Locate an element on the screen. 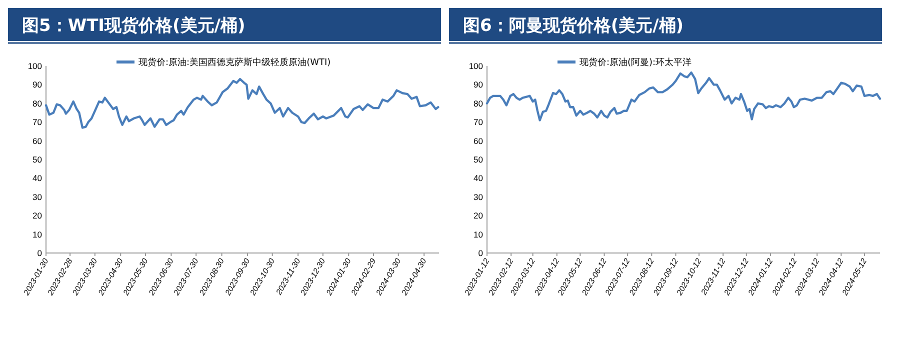 The height and width of the screenshot is (349, 898). legend-label: 现货价:原油(阿曼):环太平洋 is located at coordinates (636, 62).